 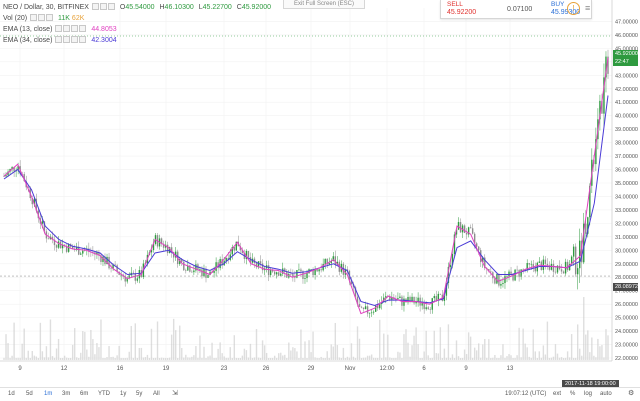 I want to click on buy-price: 45.99300, so click(x=566, y=12).